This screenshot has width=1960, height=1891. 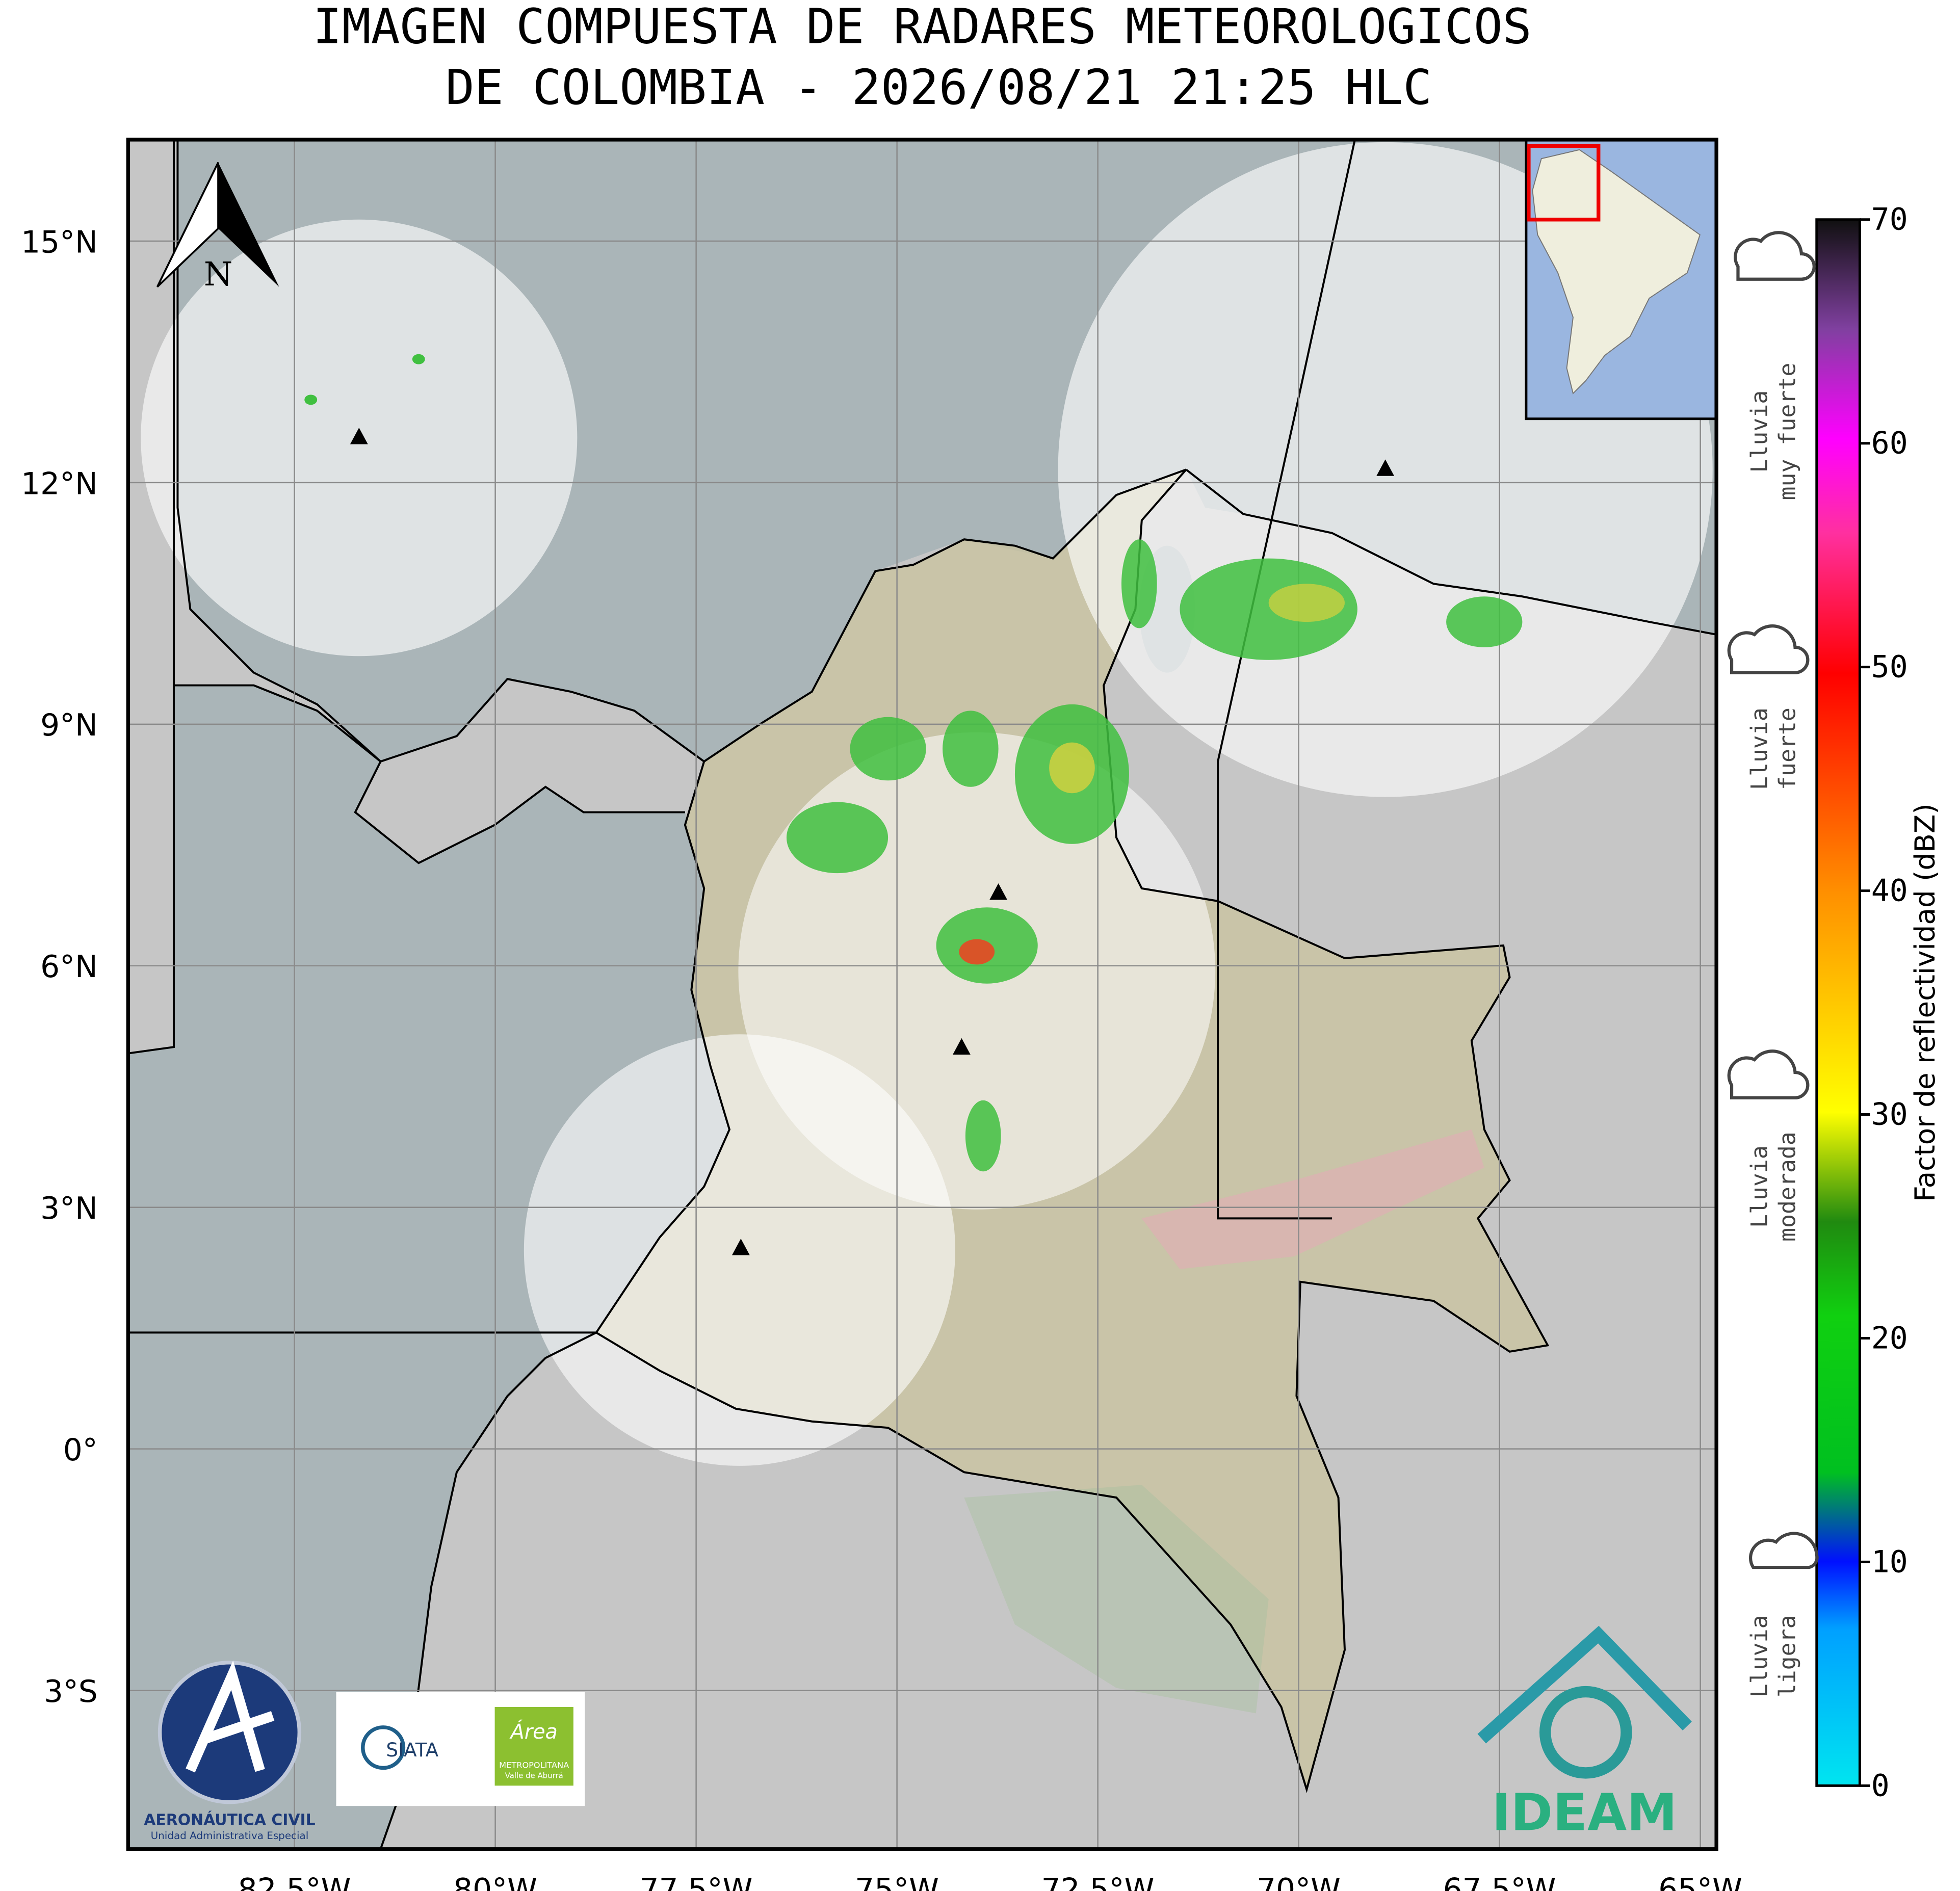 What do you see at coordinates (218, 274) in the screenshot?
I see `north-label: N` at bounding box center [218, 274].